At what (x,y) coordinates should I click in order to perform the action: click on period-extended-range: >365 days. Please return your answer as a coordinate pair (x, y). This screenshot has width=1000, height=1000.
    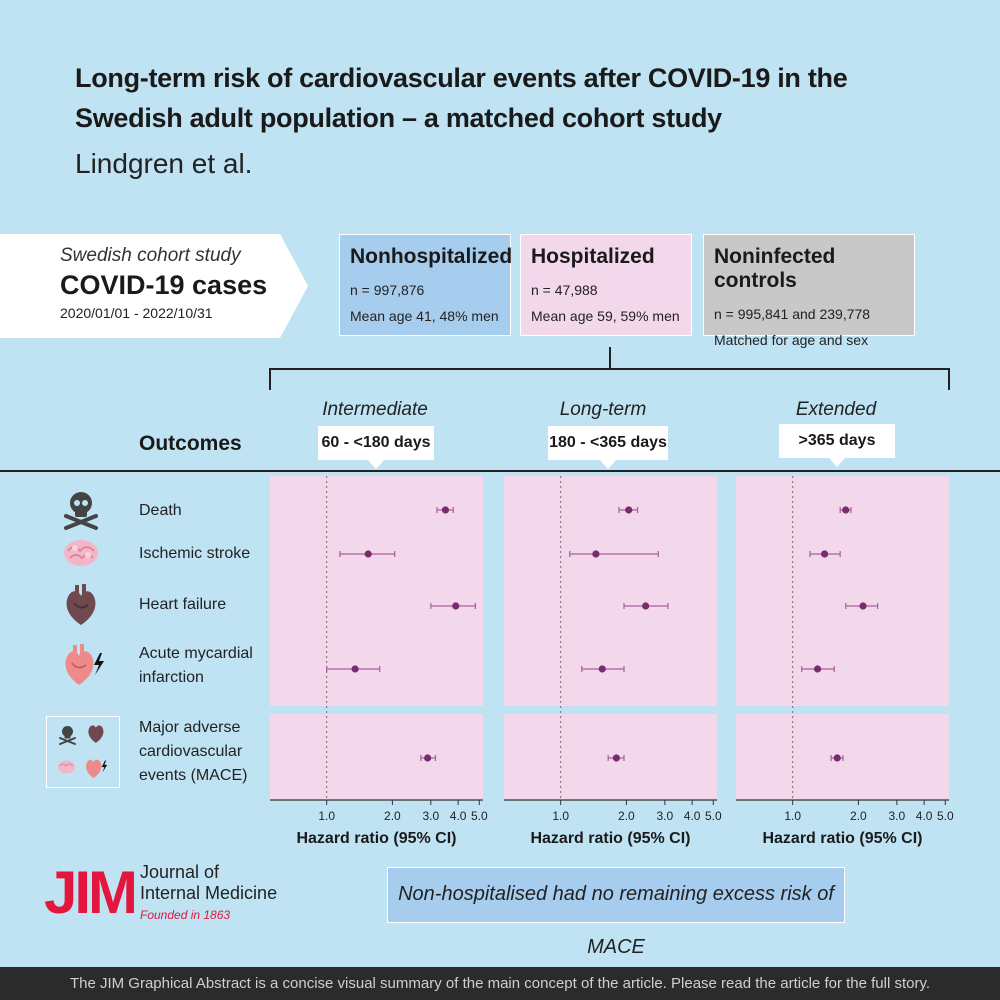
    Looking at the image, I should click on (837, 445).